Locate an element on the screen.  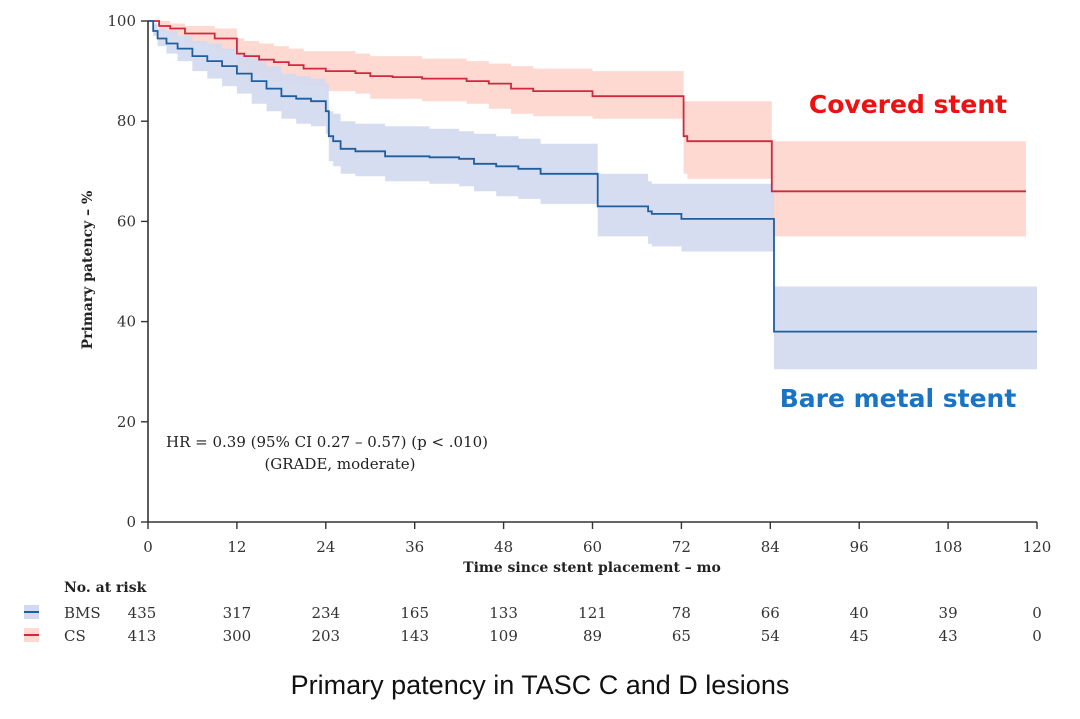
risk-value: 109 is located at coordinates (503, 636).